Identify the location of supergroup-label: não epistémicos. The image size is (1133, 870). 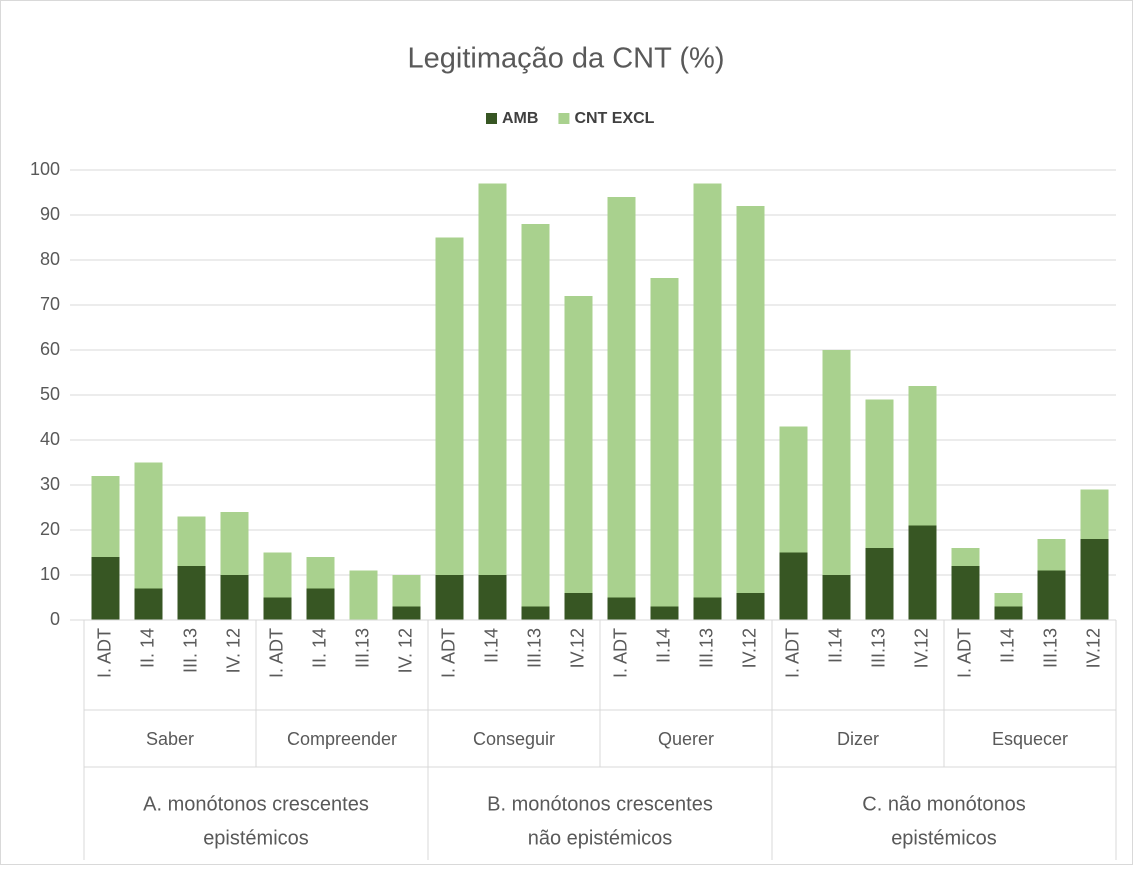
(600, 838).